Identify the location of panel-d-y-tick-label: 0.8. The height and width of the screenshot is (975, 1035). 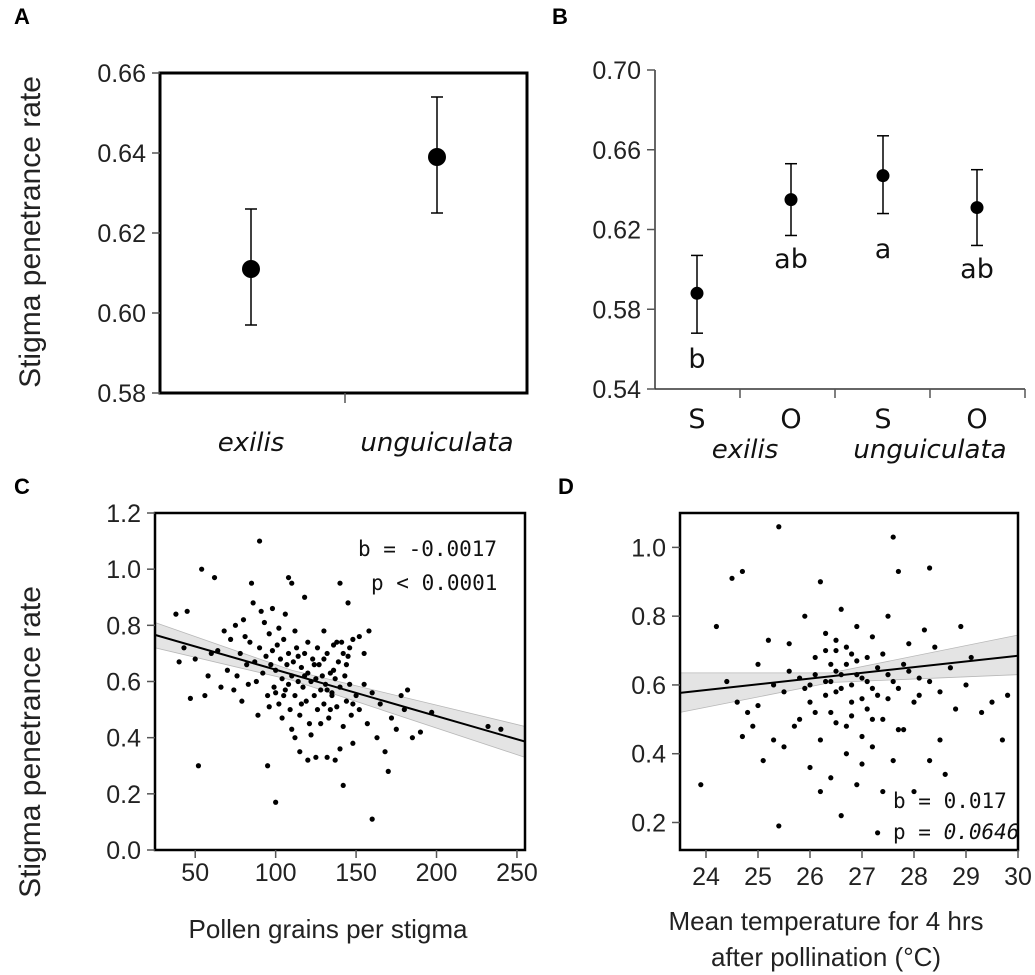
(648, 617).